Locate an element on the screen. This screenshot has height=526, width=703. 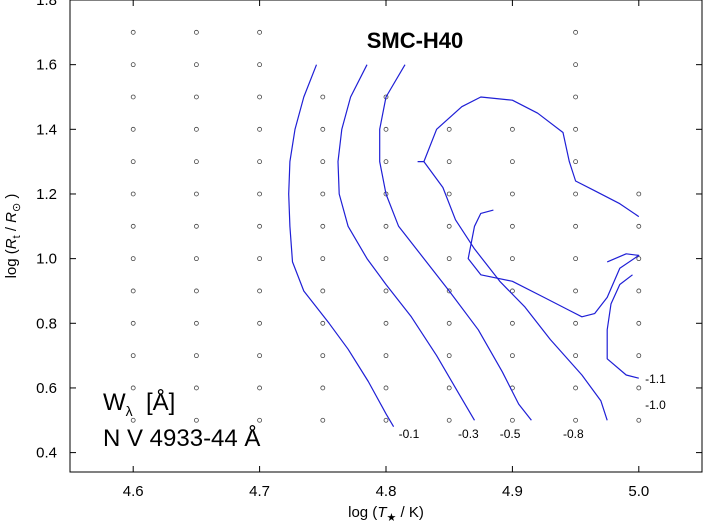
y-tick-label: 0.8 is located at coordinates (46, 323).